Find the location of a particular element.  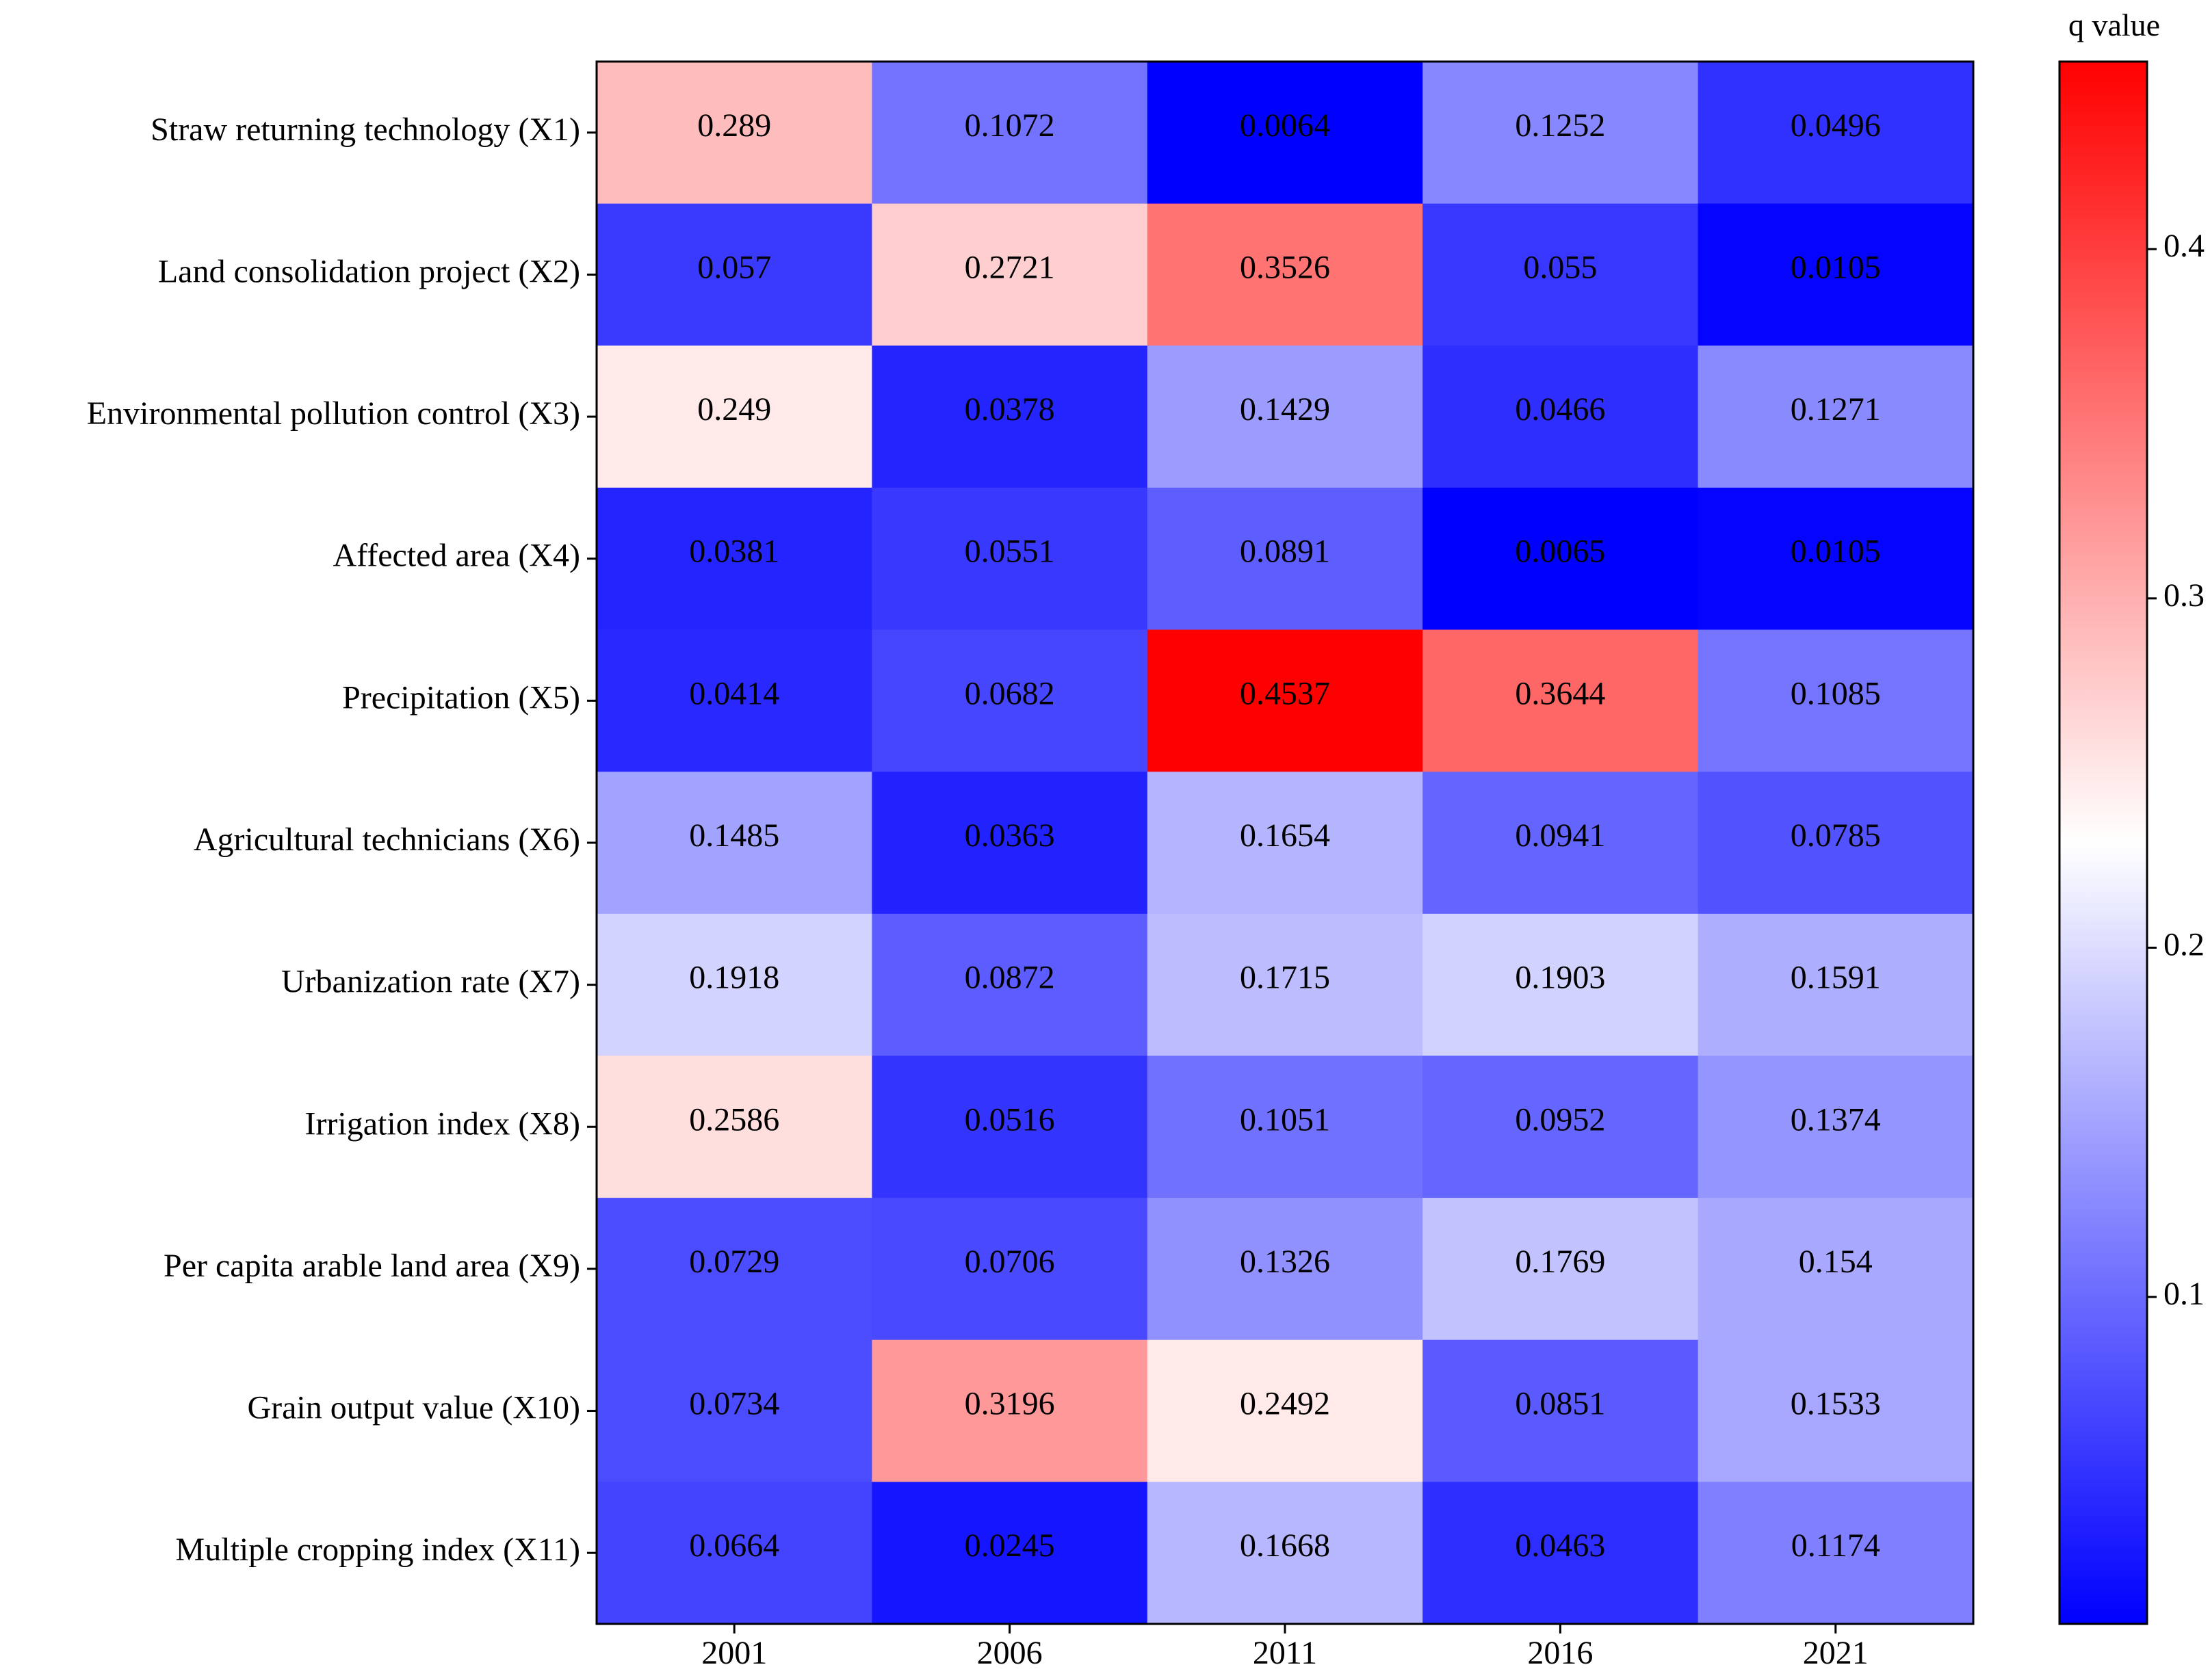

cell-value-label: 0.0551 is located at coordinates (1010, 552).